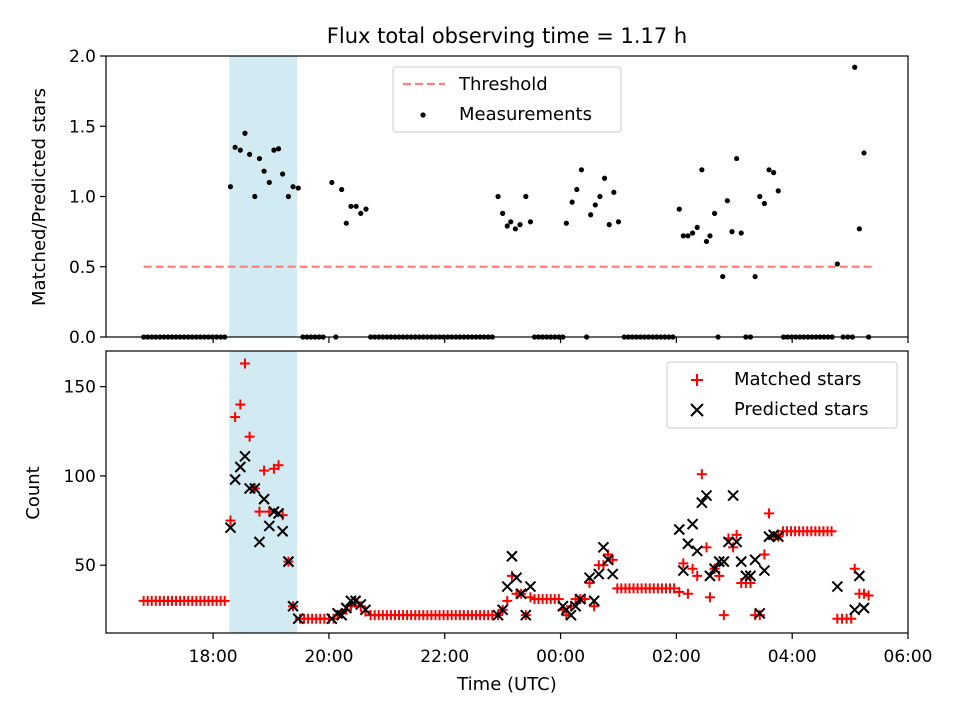  Describe the element at coordinates (560, 340) in the screenshot. I see `top-x-ticks` at that location.